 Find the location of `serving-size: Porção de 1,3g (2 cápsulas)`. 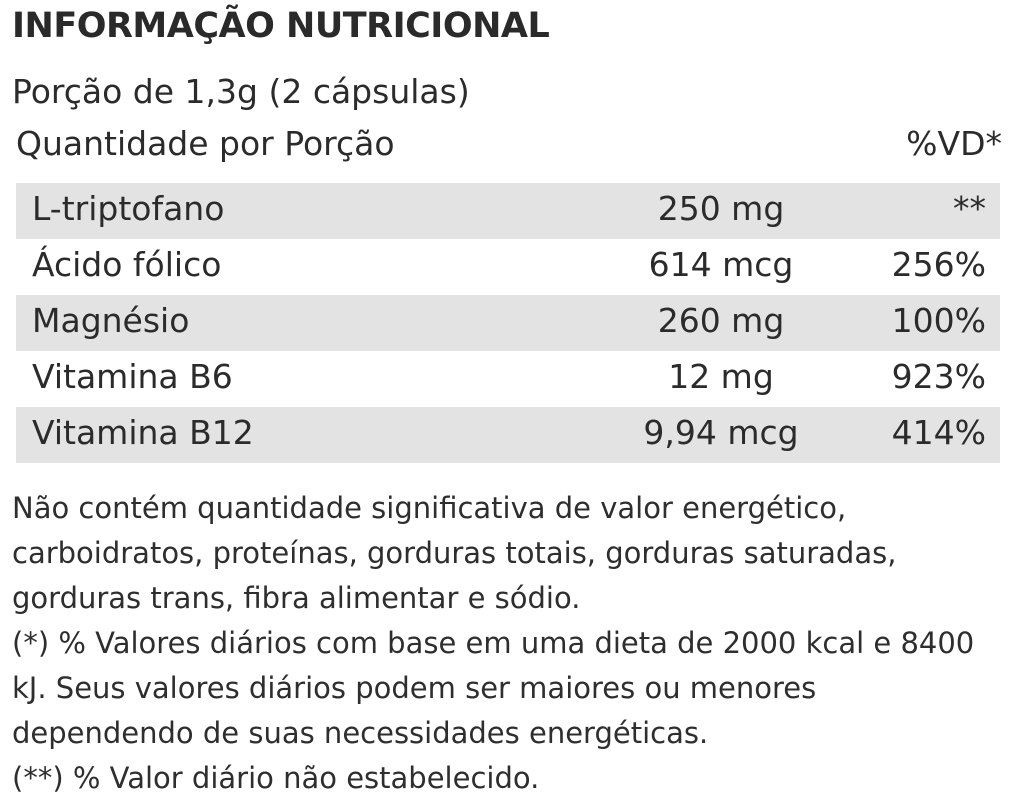

serving-size: Porção de 1,3g (2 cápsulas) is located at coordinates (241, 91).